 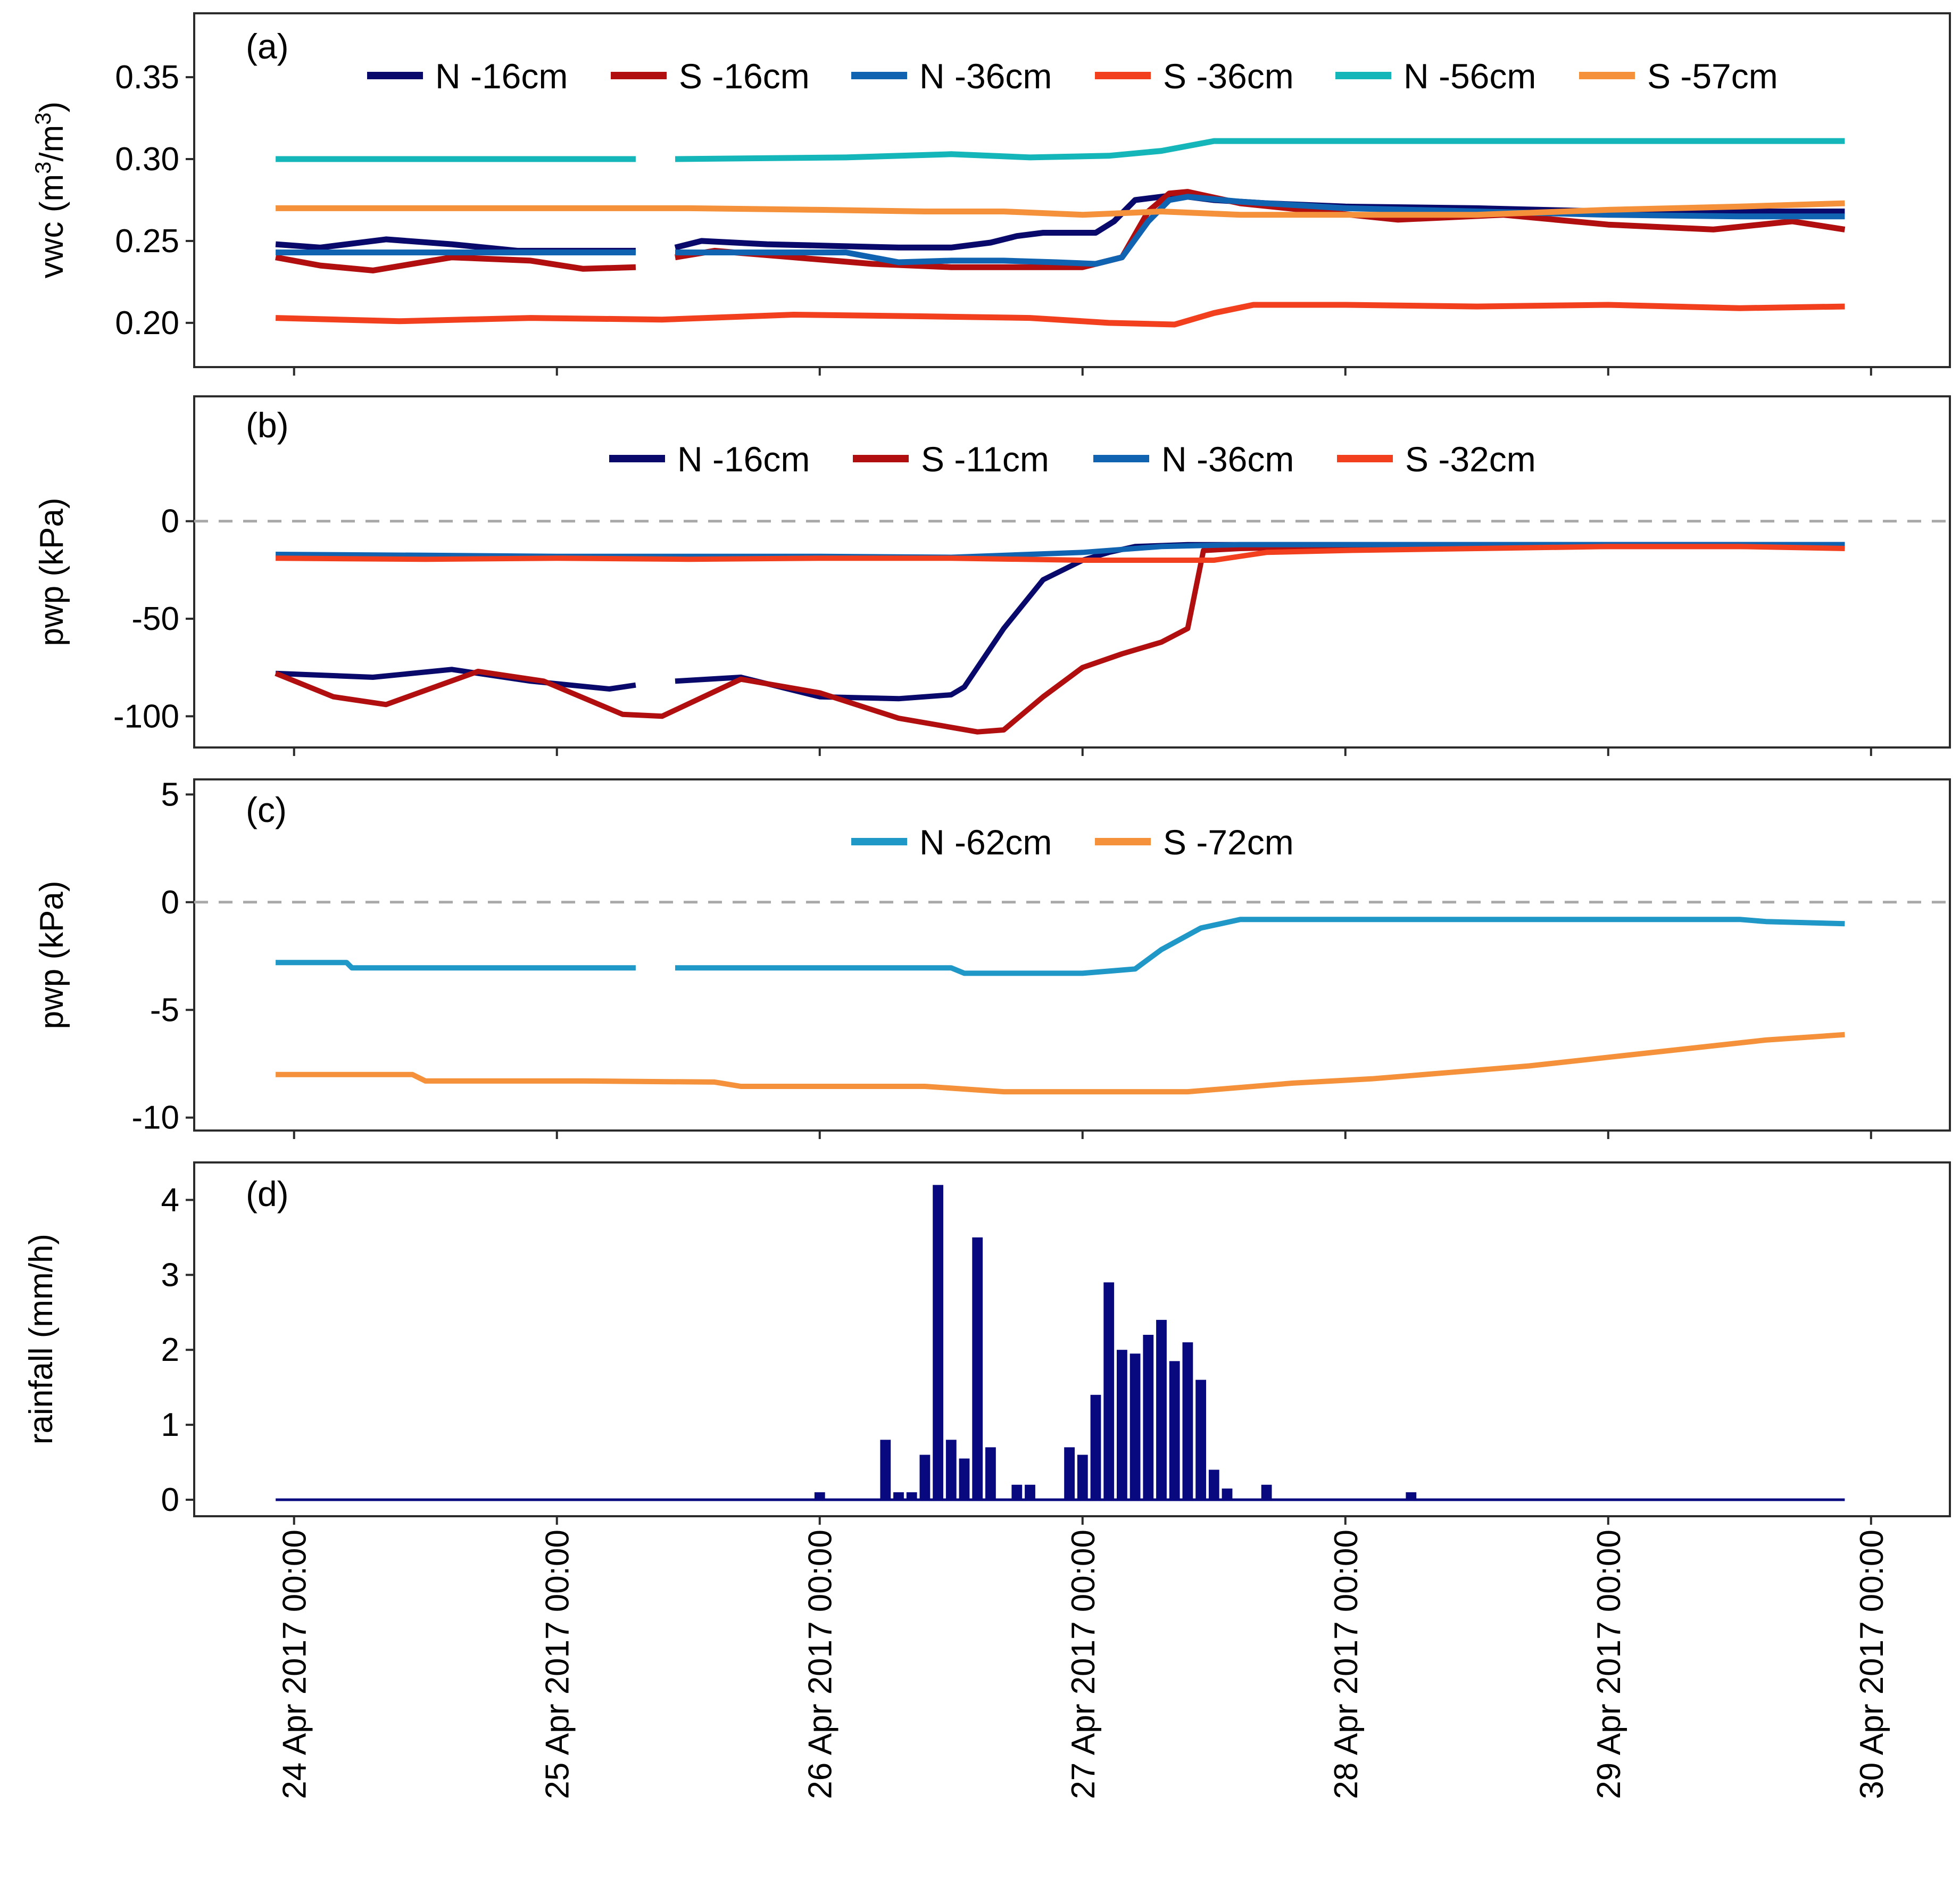 I want to click on legend-a-label-4: N -56cm, so click(x=1470, y=76).